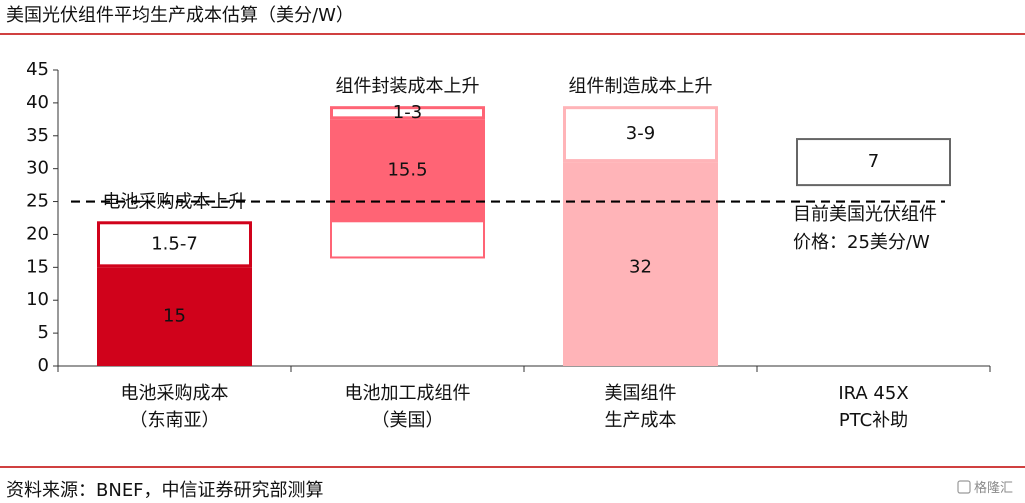  I want to click on watermark-logo: 格隆汇, so click(985, 488).